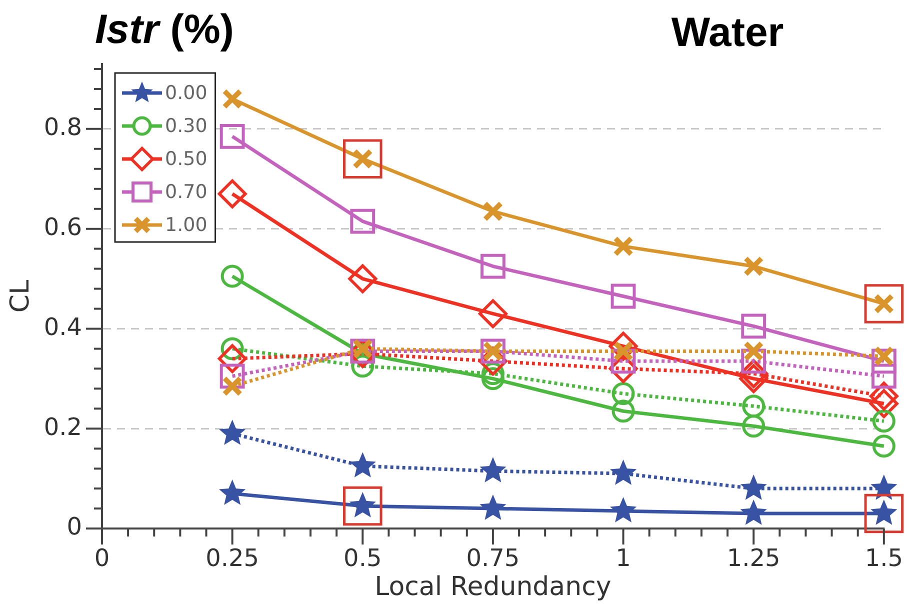  I want to click on x-tick-label: 1.5, so click(883, 558).